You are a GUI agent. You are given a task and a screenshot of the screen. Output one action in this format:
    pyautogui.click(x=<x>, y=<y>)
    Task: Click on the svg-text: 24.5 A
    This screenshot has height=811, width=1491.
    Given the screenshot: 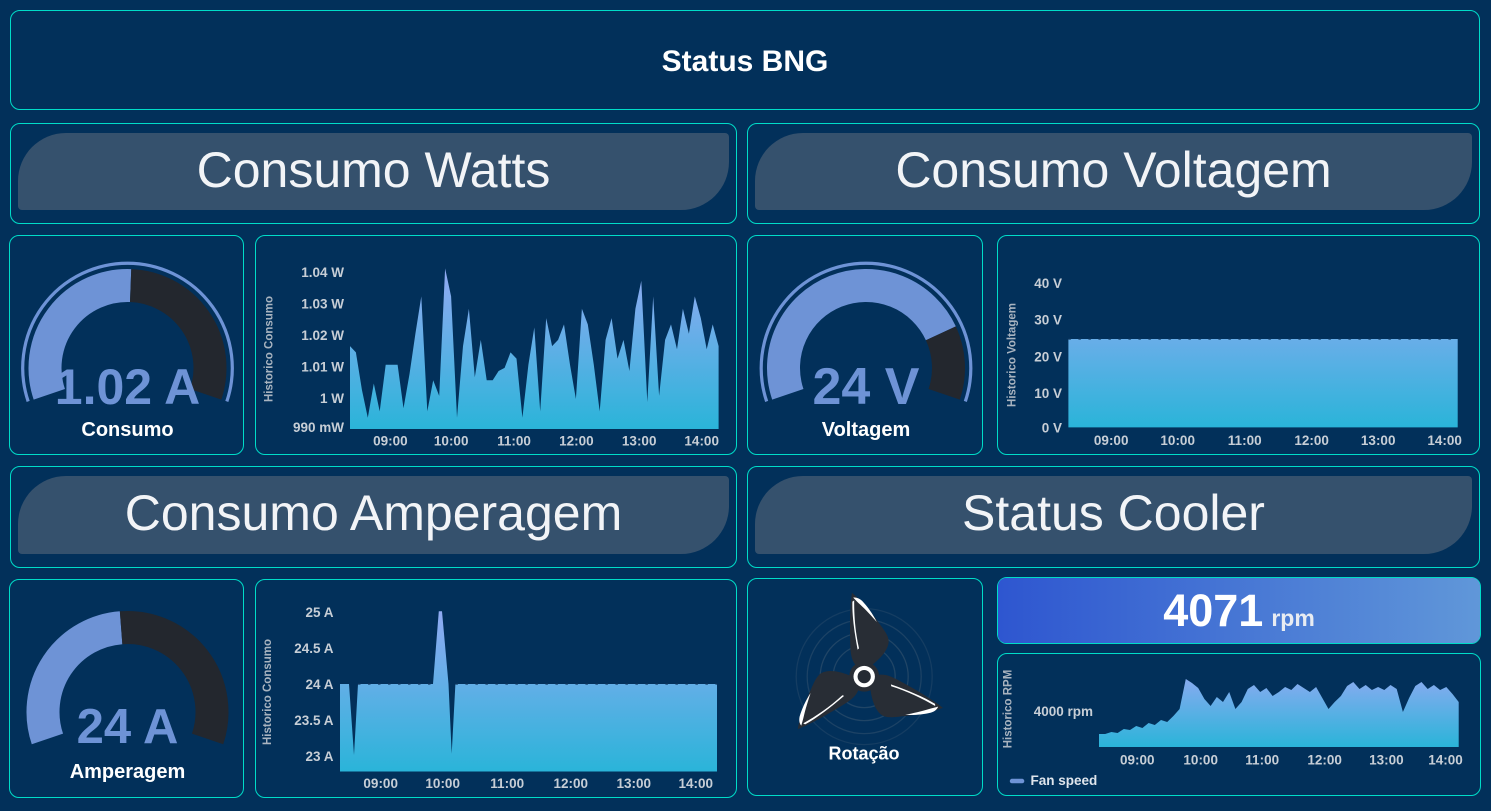 What is the action you would take?
    pyautogui.click(x=314, y=648)
    